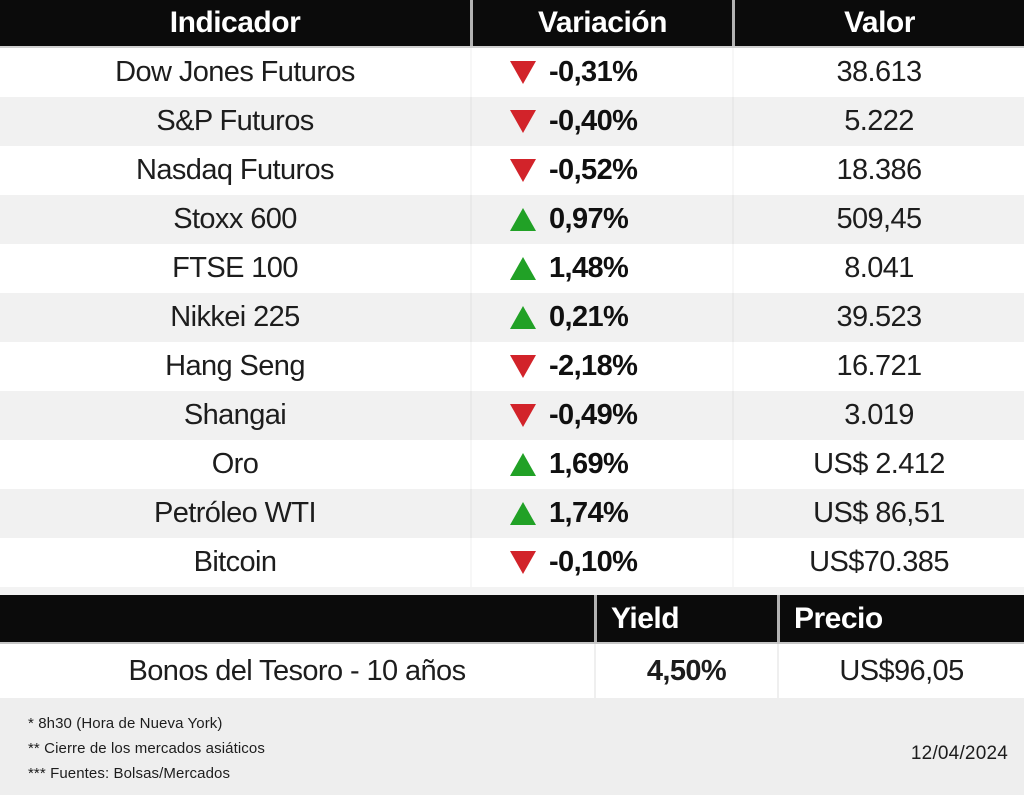 The width and height of the screenshot is (1024, 796). I want to click on indicator-name: Shangai, so click(235, 415).